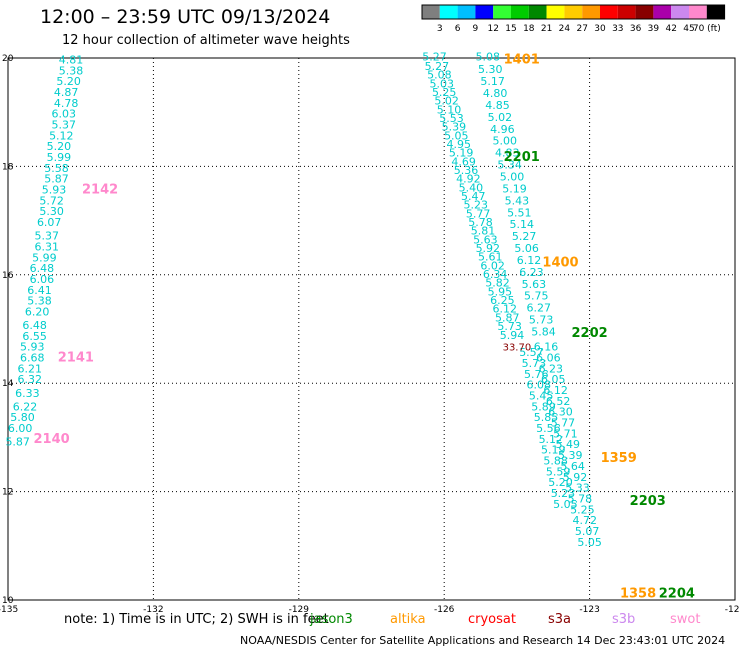 The image size is (740, 650). I want to click on legend-jason3: jason3, so click(331, 619).